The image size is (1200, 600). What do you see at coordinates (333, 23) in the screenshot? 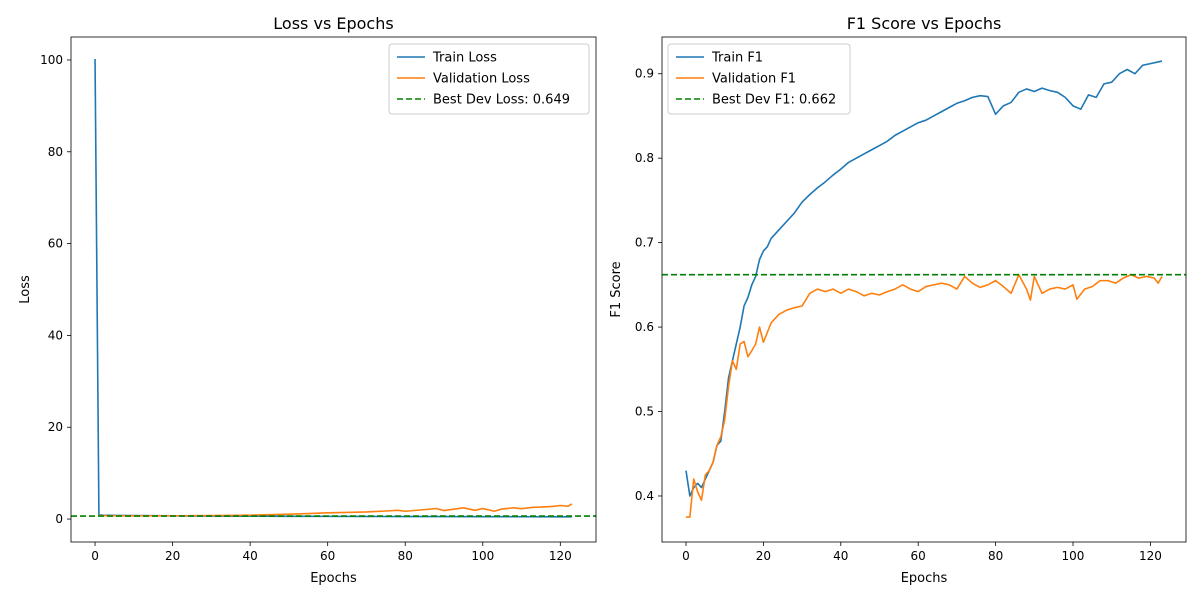
I see `chart-title: Loss vs Epochs` at bounding box center [333, 23].